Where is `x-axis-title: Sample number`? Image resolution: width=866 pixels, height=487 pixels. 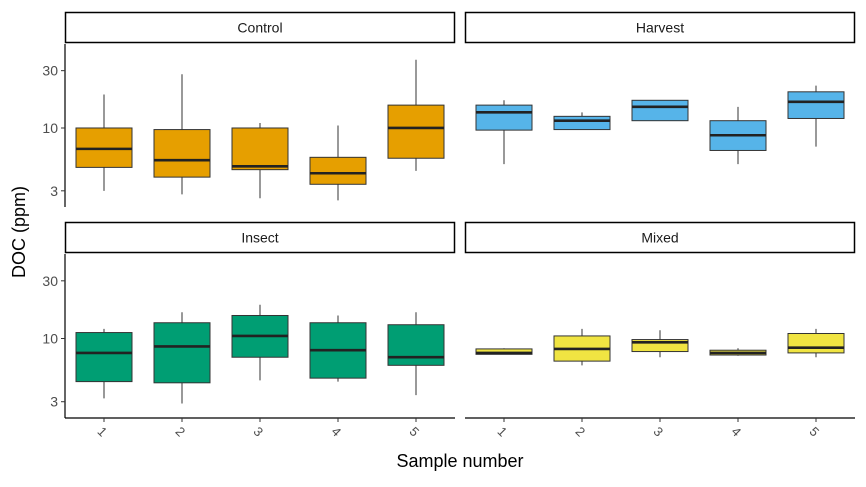
x-axis-title: Sample number is located at coordinates (459, 461).